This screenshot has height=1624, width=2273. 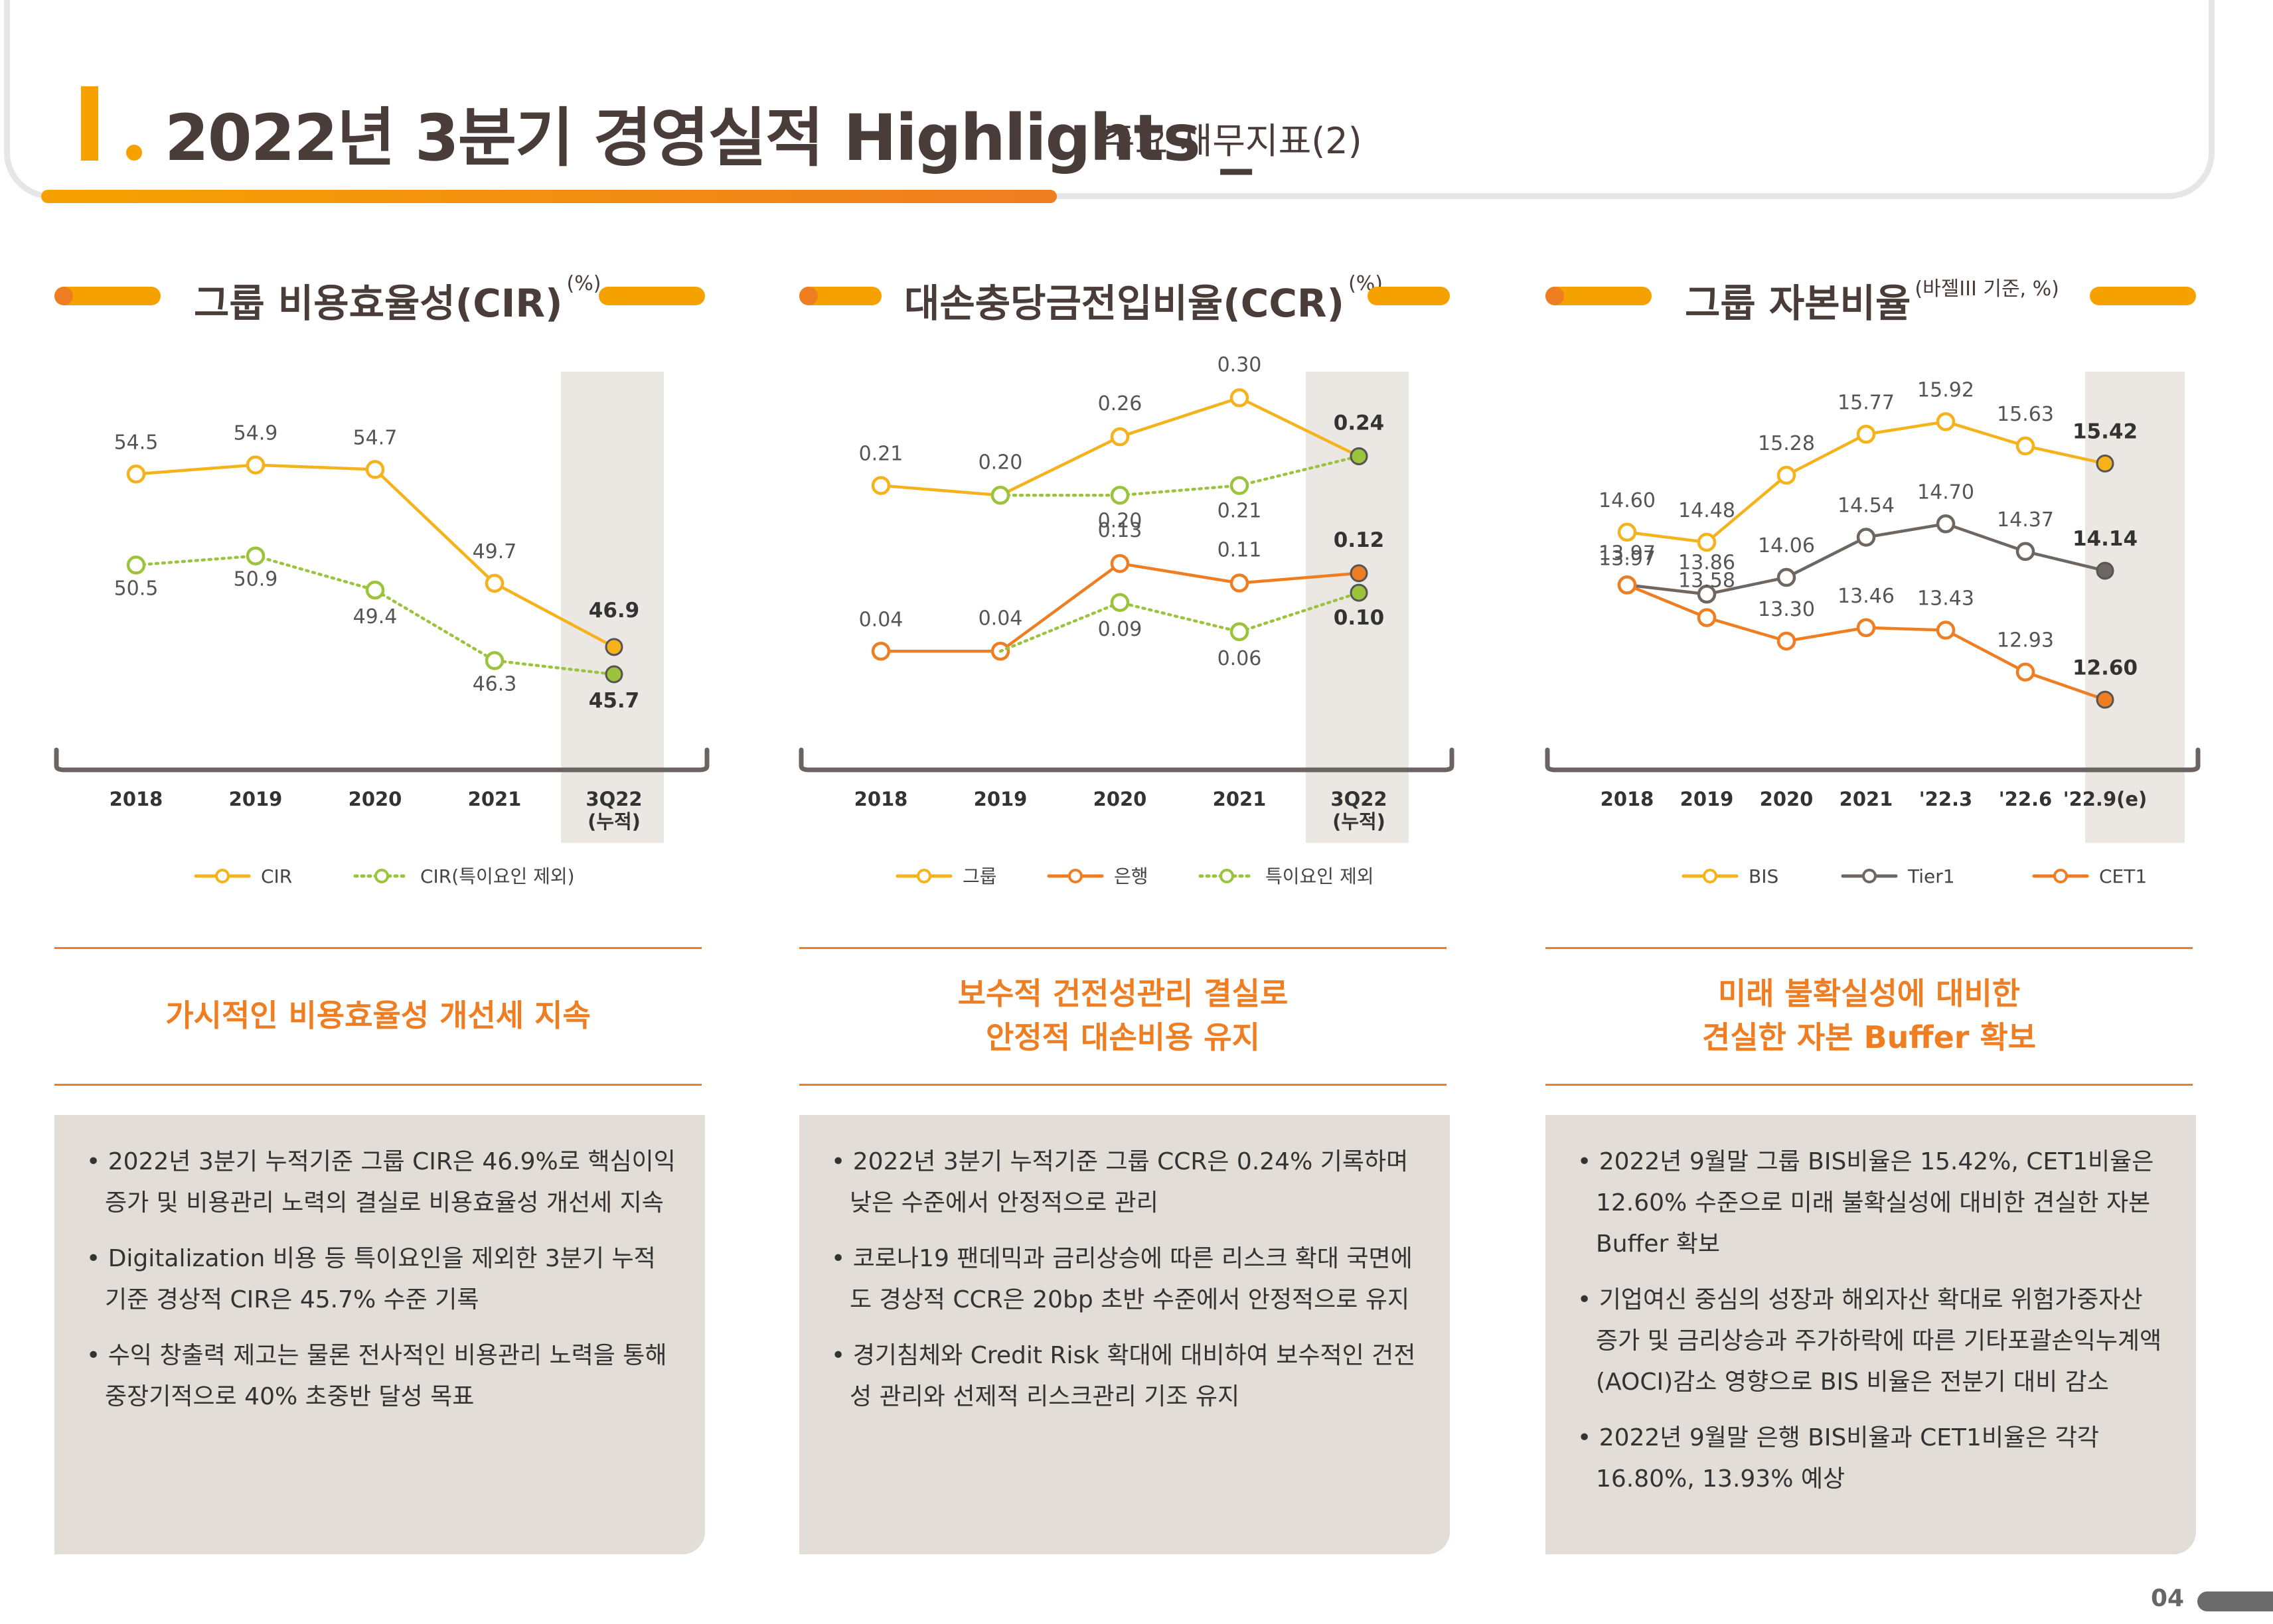 I want to click on section-head-ccr: 대손충당금전입비율(CCR) (%), so click(x=1124, y=296).